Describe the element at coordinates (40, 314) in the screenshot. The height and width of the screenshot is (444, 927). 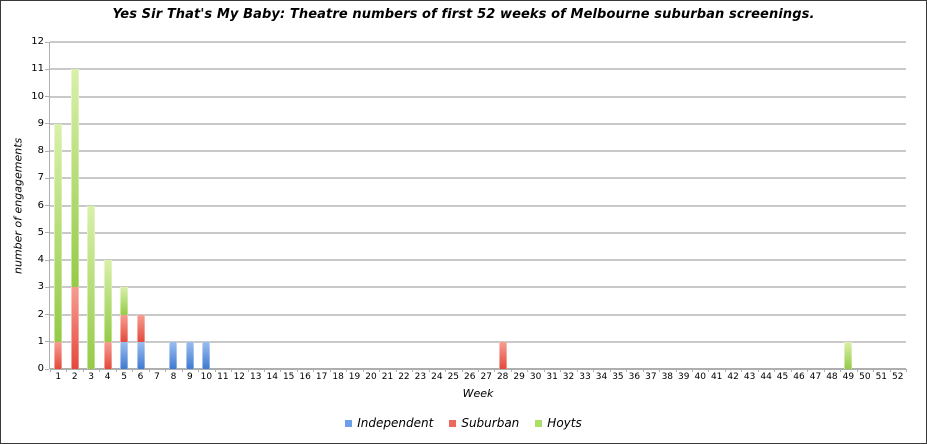
I see `y-tick-label-2: 2` at that location.